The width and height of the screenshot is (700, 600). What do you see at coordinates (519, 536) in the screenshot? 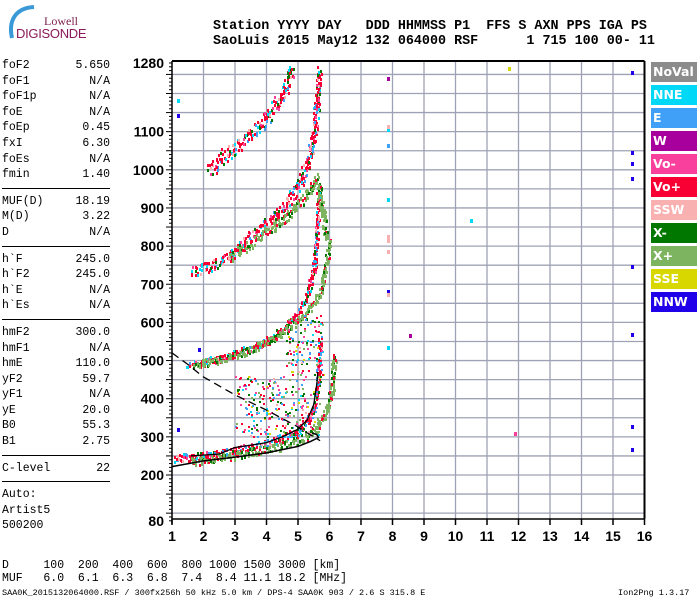
I see `x-tick-label: 12` at bounding box center [519, 536].